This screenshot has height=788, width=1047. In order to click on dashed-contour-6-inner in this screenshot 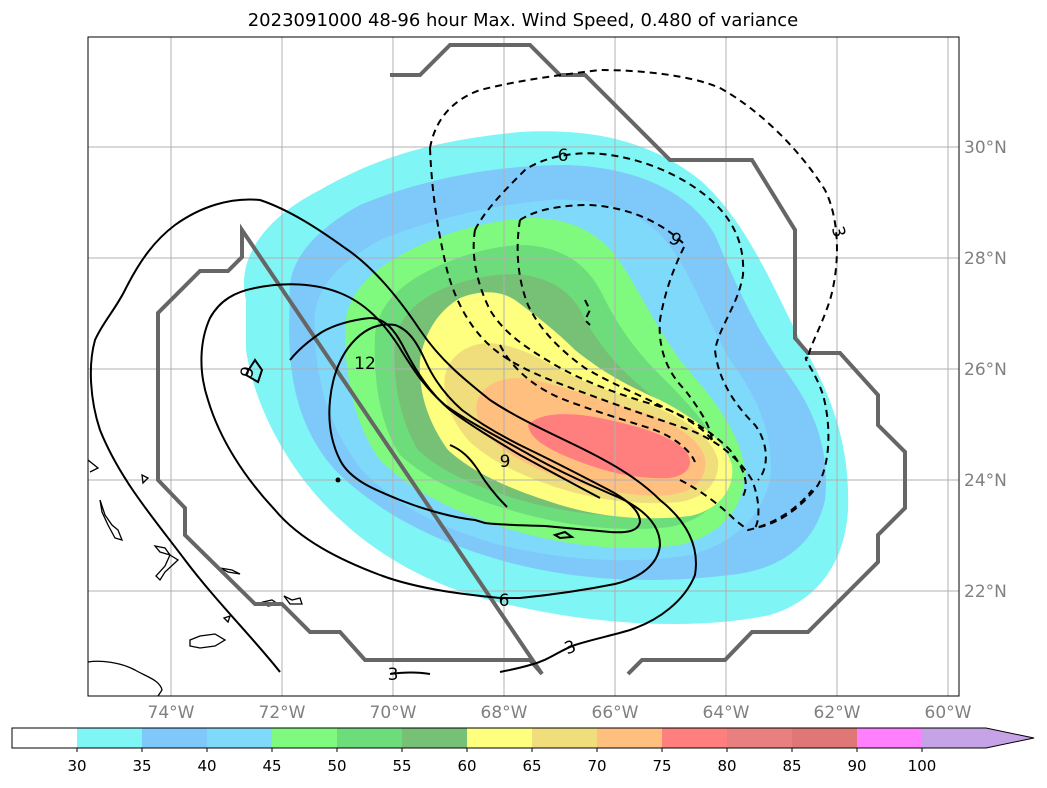, I will do `click(609, 364)`.